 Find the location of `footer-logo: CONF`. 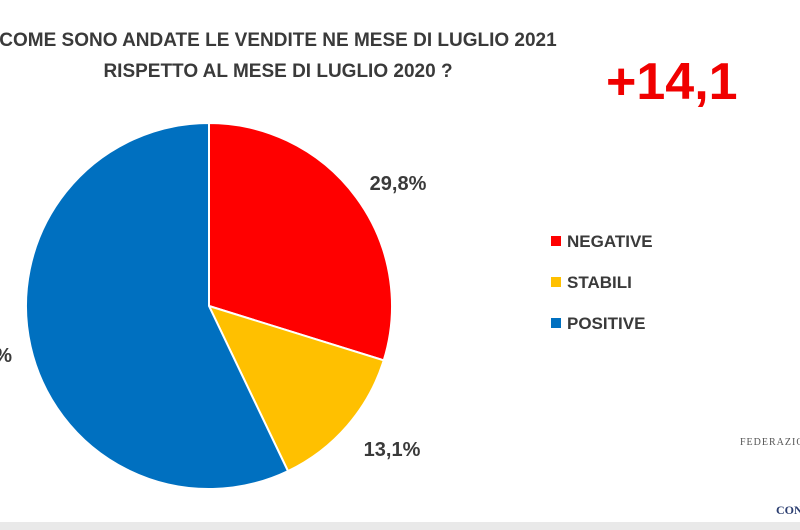

footer-logo: CONF is located at coordinates (788, 510).